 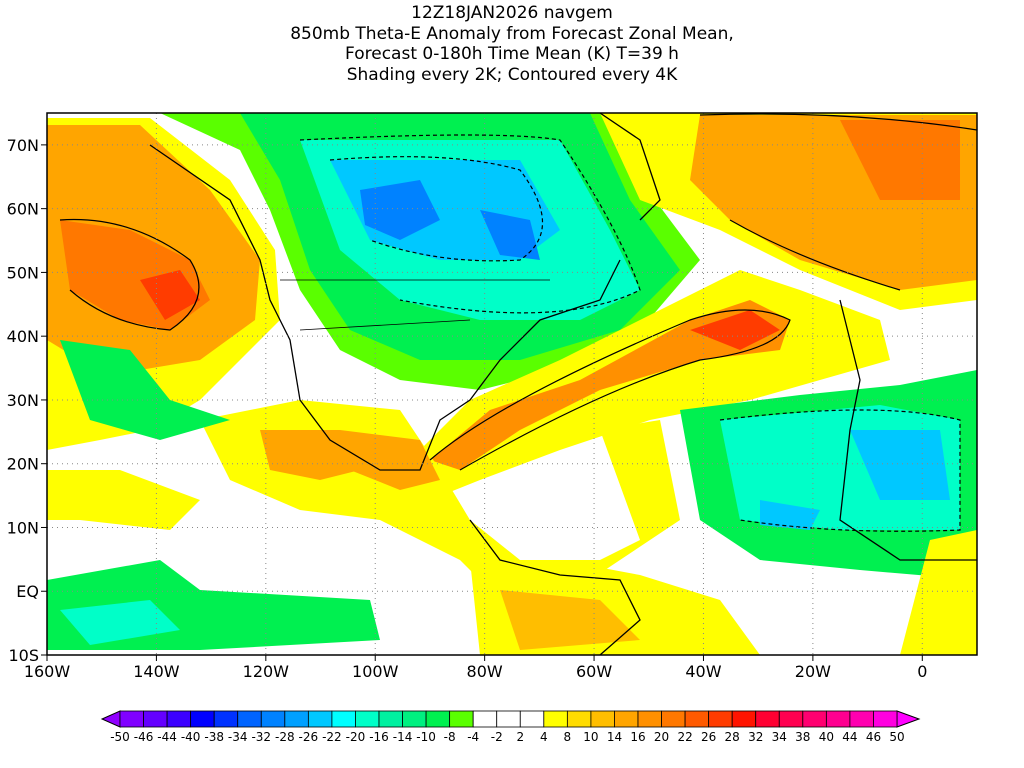 What do you see at coordinates (568, 737) in the screenshot?
I see `colorbar-label: 8` at bounding box center [568, 737].